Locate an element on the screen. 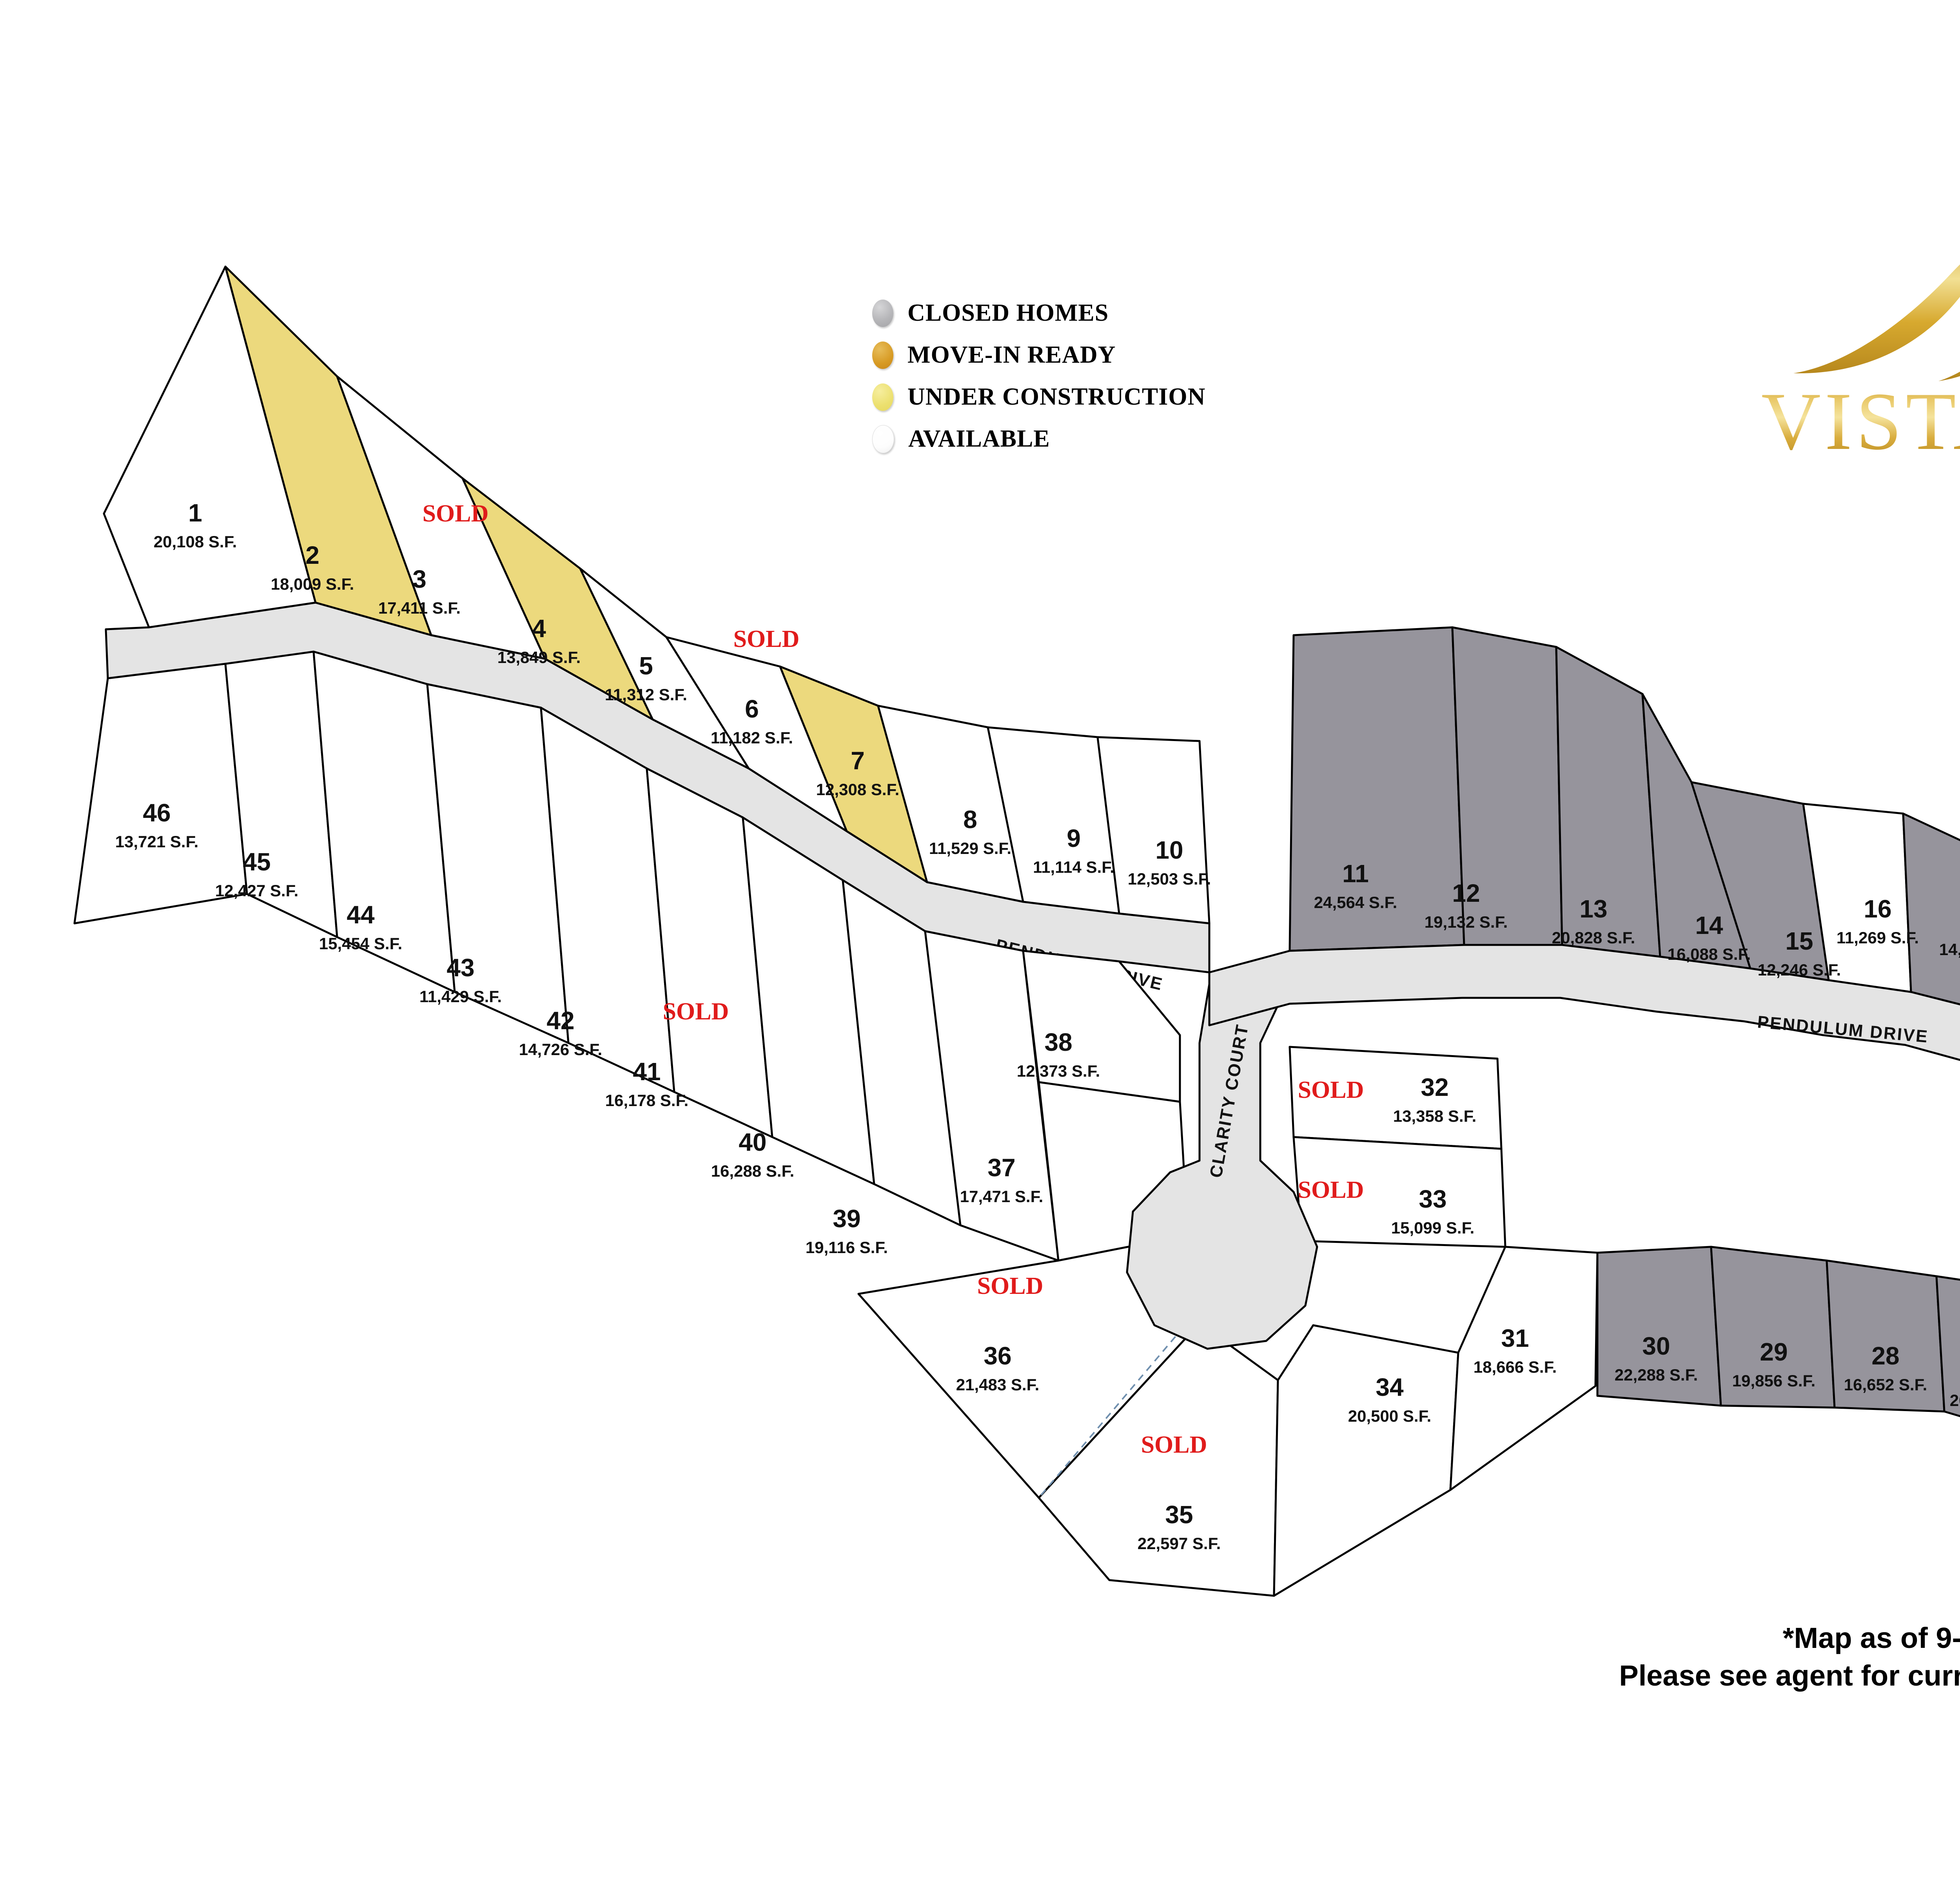 Image resolution: width=1960 pixels, height=1882 pixels. legend-item-available: AVAILABLE is located at coordinates (1038, 439).